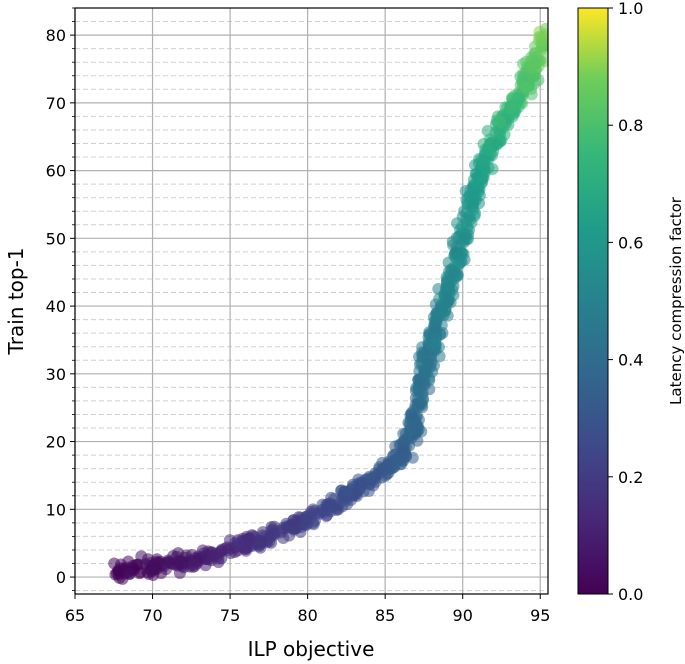  I want to click on x-tick-label: 80, so click(307, 615).